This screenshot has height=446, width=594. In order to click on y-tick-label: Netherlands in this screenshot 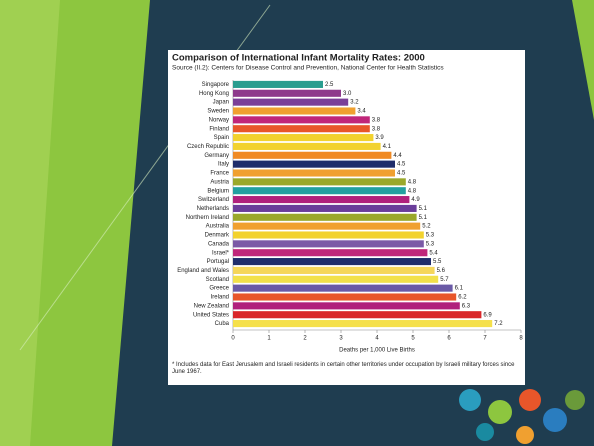, I will do `click(213, 209)`.